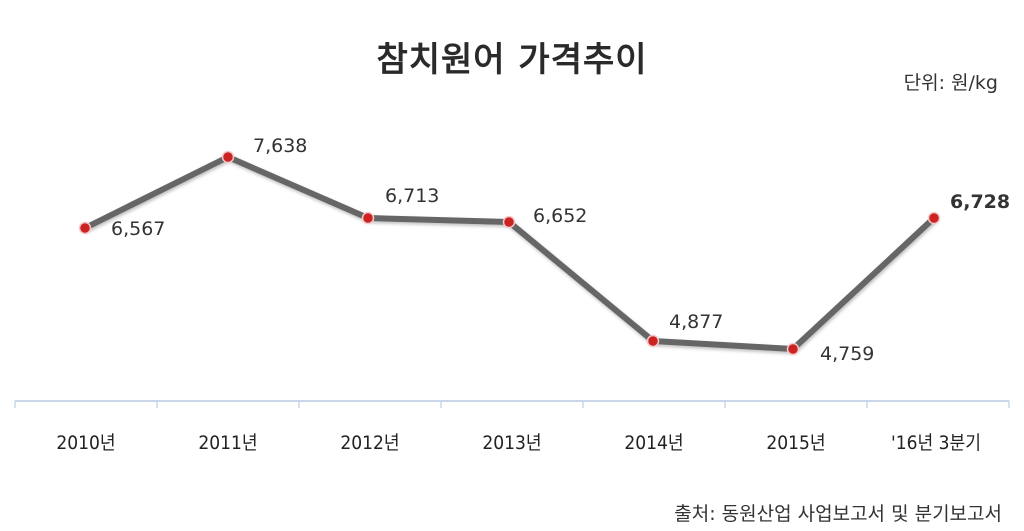 Image resolution: width=1024 pixels, height=531 pixels. Describe the element at coordinates (228, 443) in the screenshot. I see `x-tick-label: 2011년` at that location.